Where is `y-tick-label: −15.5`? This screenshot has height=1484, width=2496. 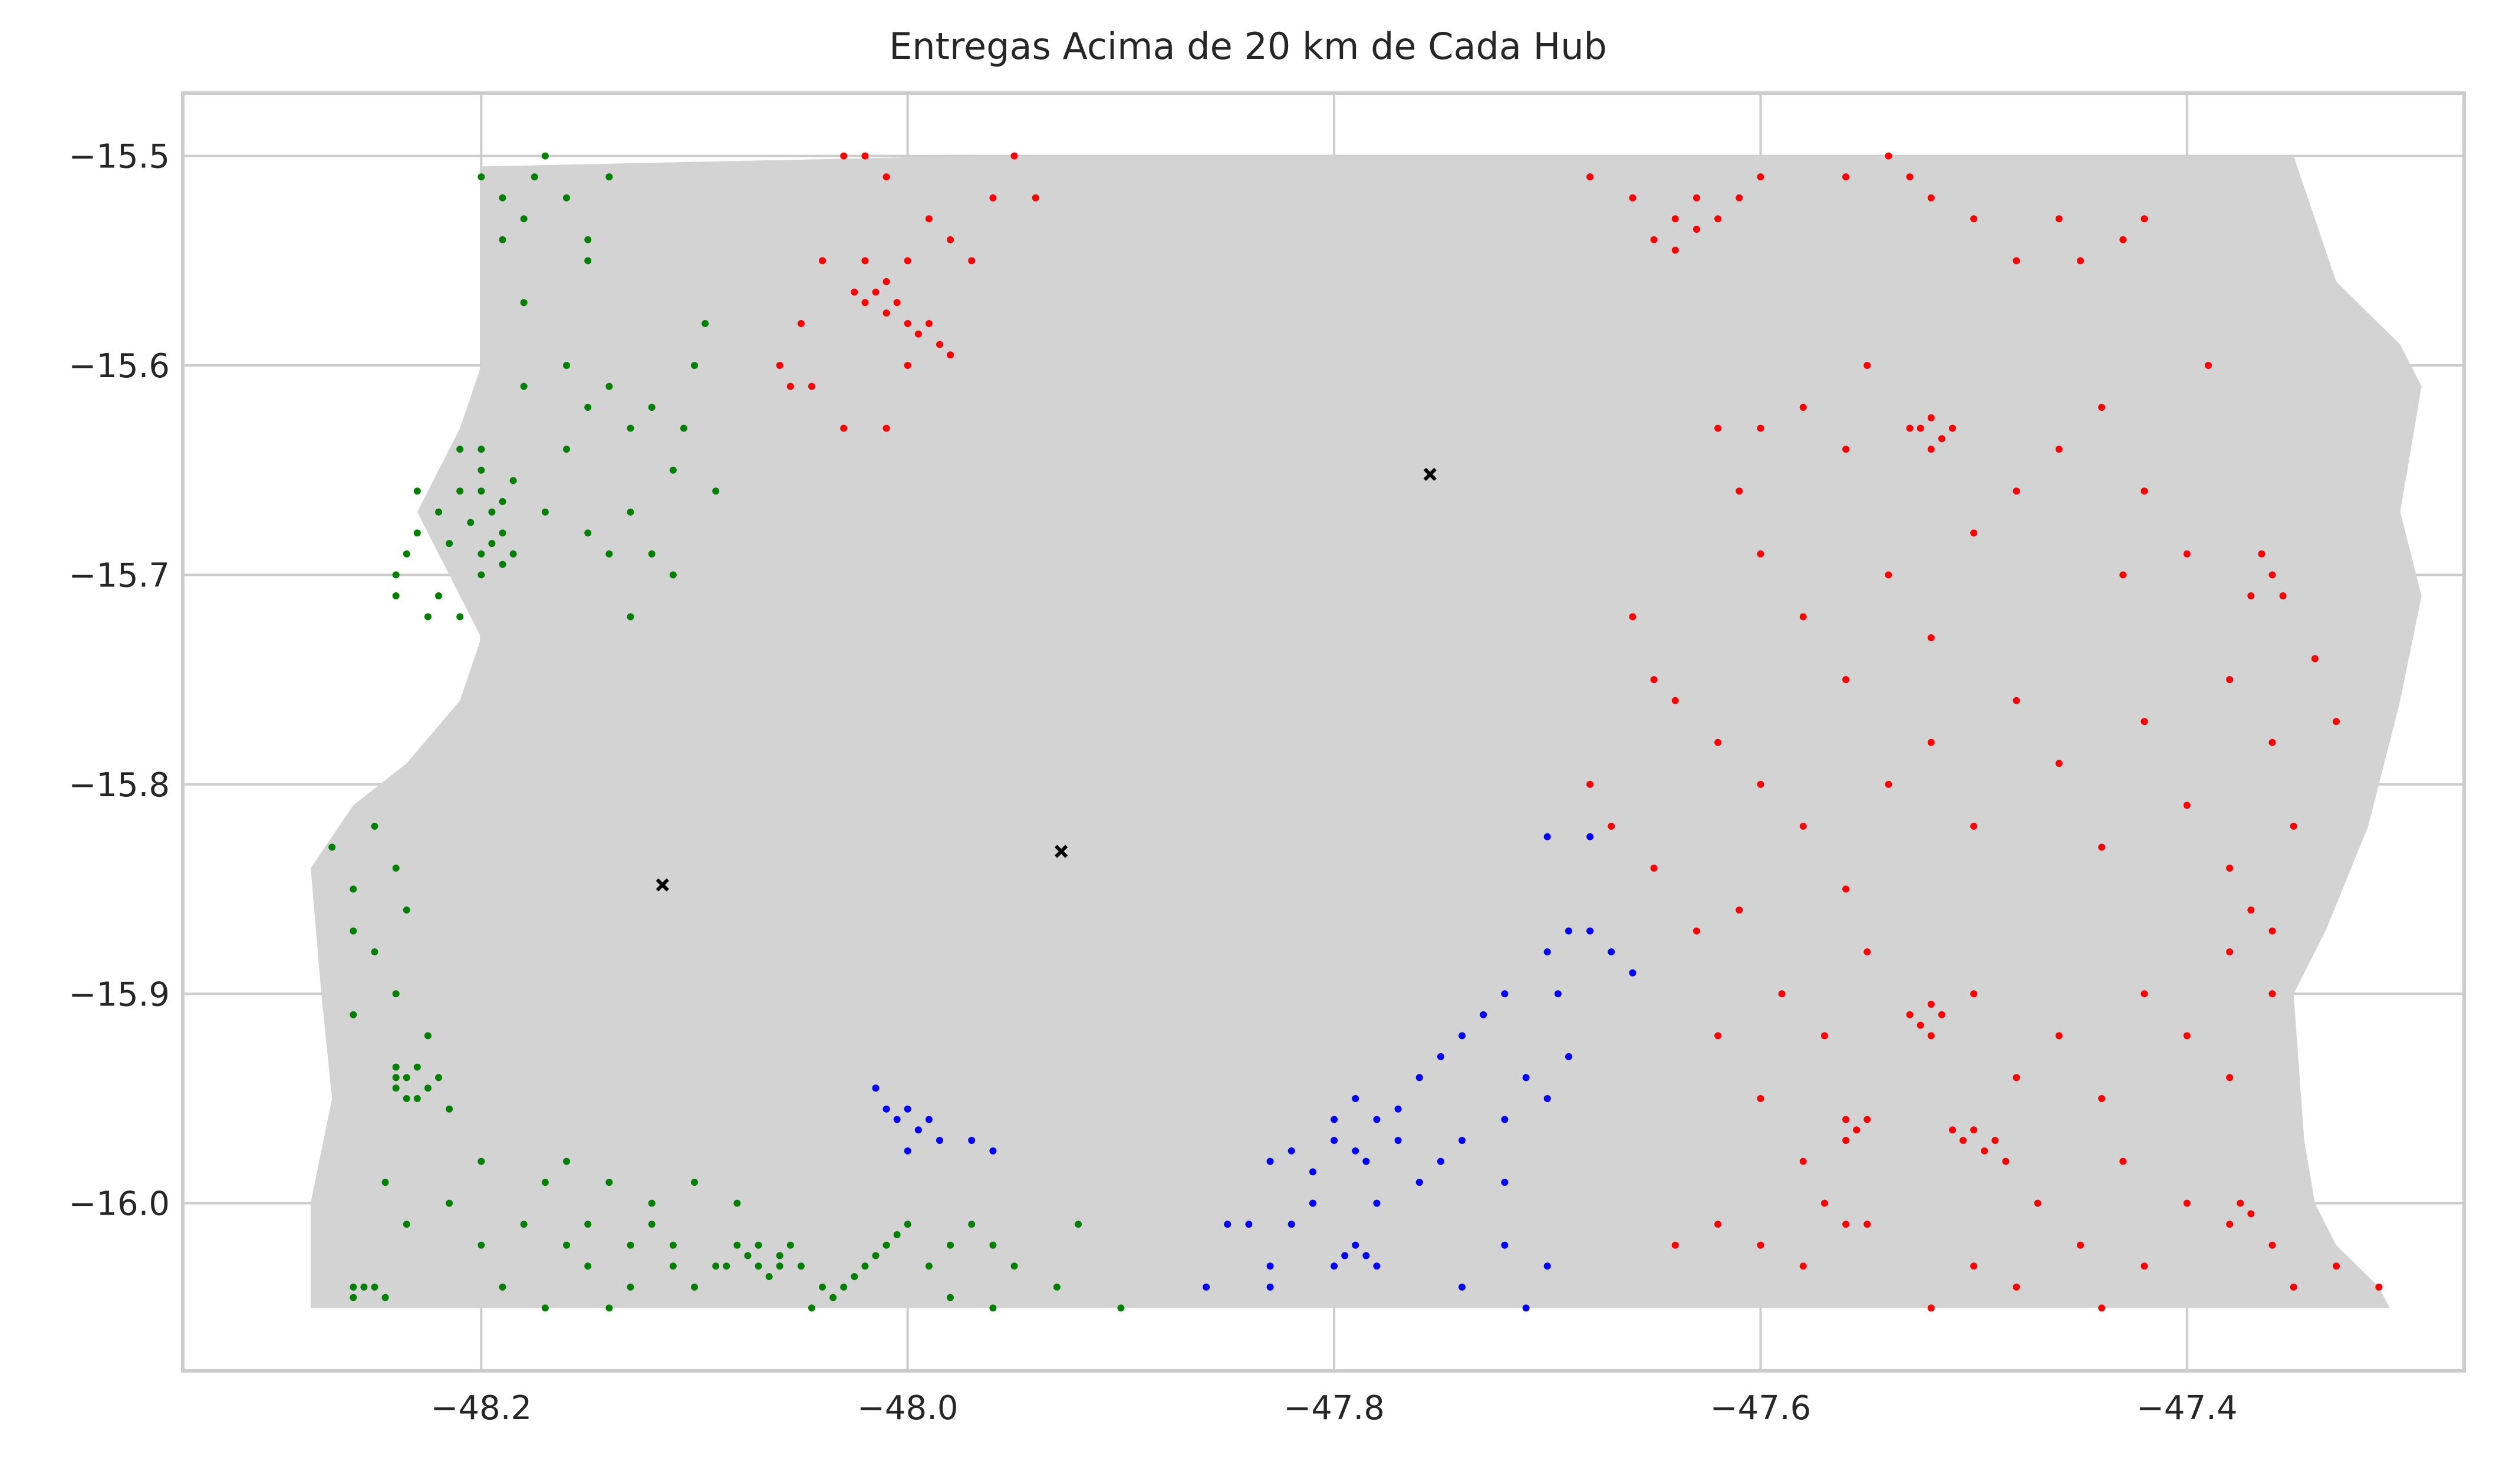 y-tick-label: −15.5 is located at coordinates (119, 157).